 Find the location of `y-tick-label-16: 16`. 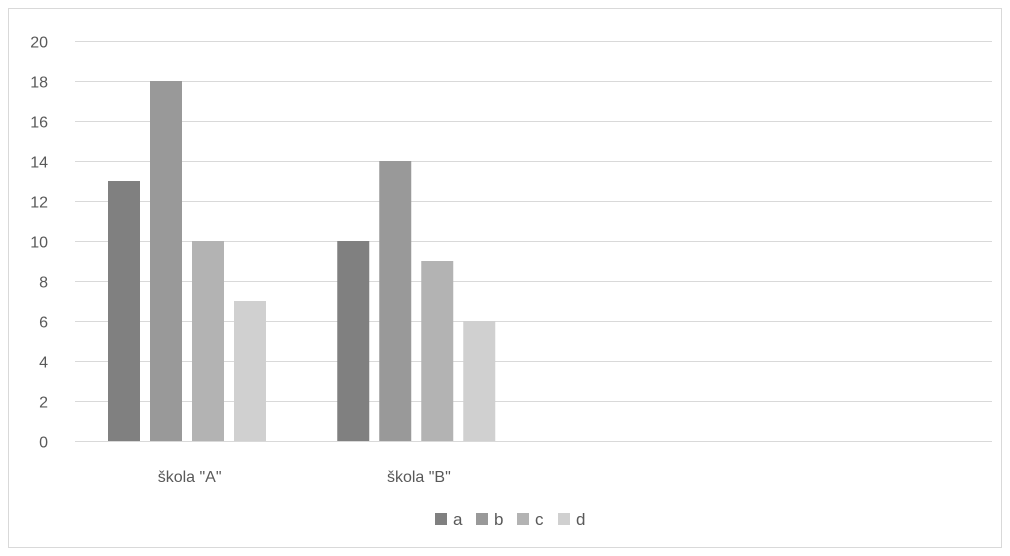

y-tick-label-16: 16 is located at coordinates (39, 123).